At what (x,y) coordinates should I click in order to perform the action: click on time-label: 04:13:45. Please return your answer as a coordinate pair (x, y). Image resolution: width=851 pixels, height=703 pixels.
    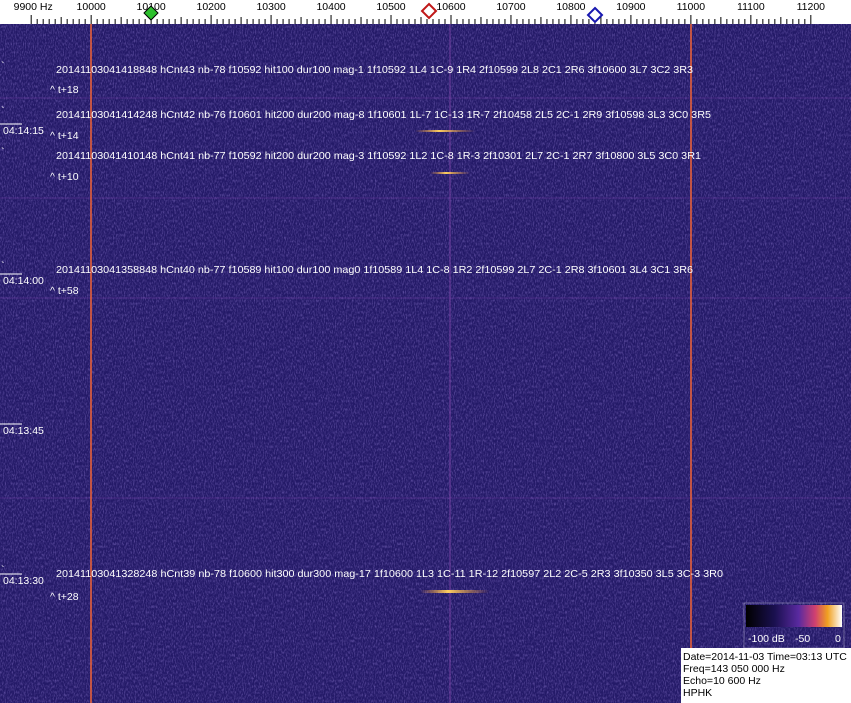
    Looking at the image, I should click on (23, 431).